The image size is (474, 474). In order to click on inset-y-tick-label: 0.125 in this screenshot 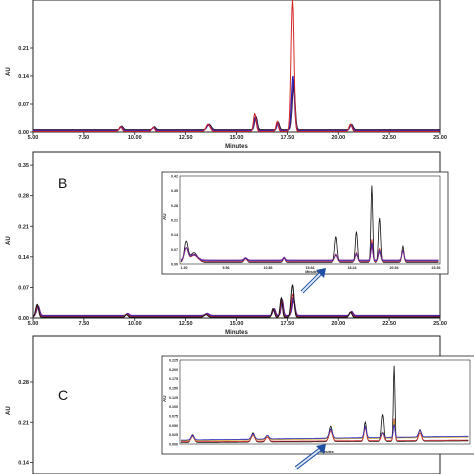, I will do `click(173, 398)`.